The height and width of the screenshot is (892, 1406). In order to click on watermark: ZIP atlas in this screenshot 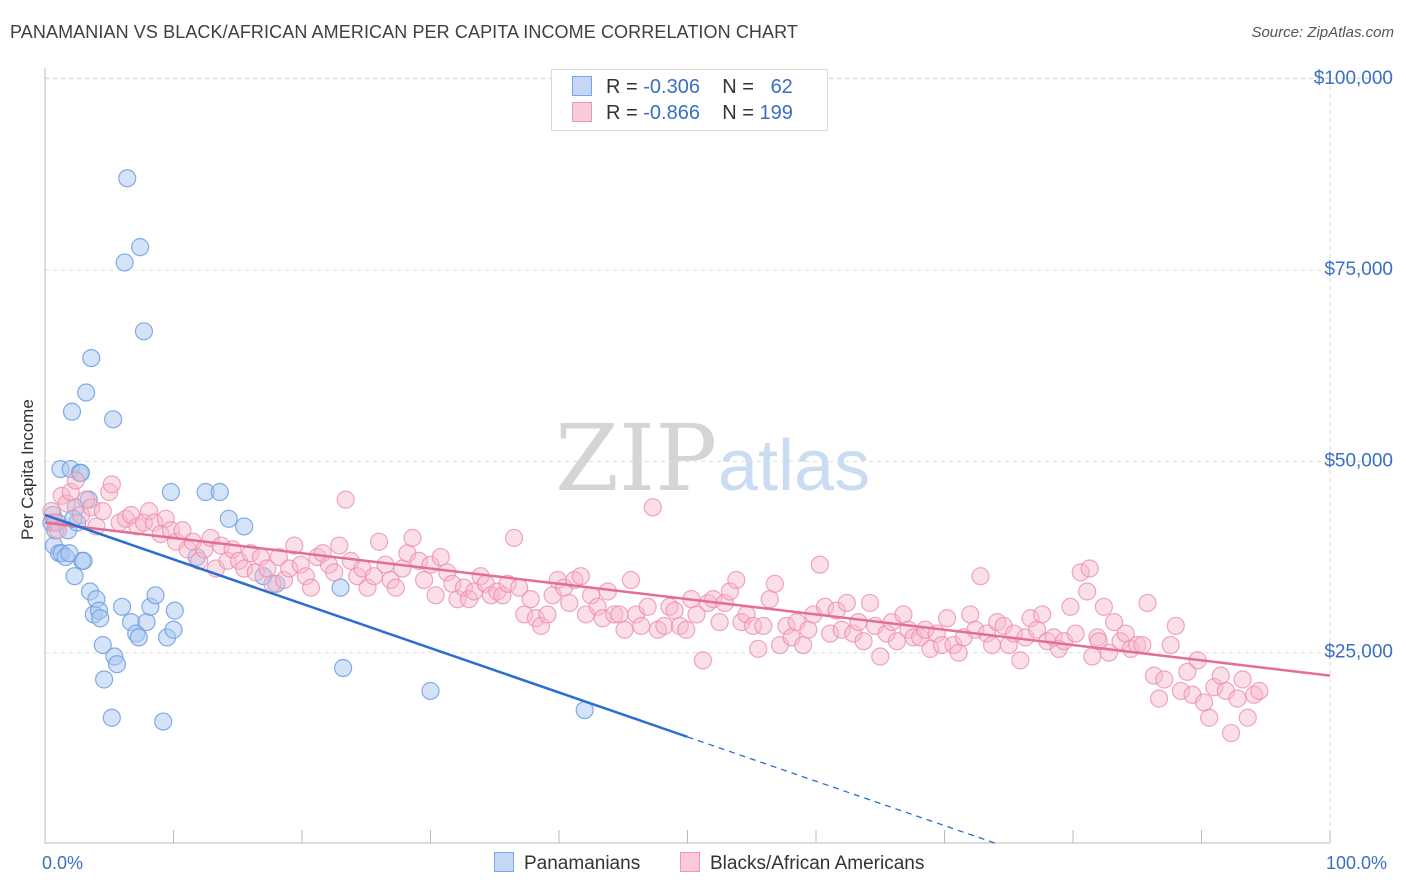, I will do `click(712, 458)`.